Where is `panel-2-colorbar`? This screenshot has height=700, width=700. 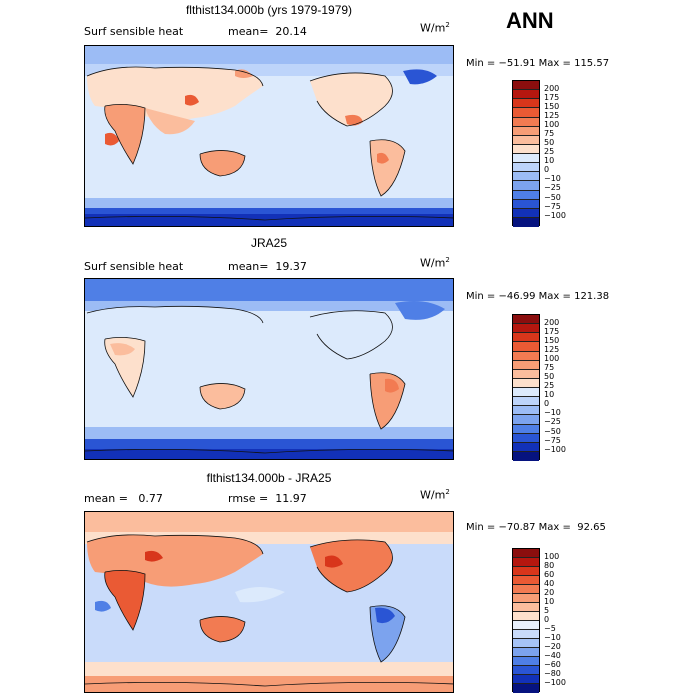 panel-2-colorbar is located at coordinates (526, 387).